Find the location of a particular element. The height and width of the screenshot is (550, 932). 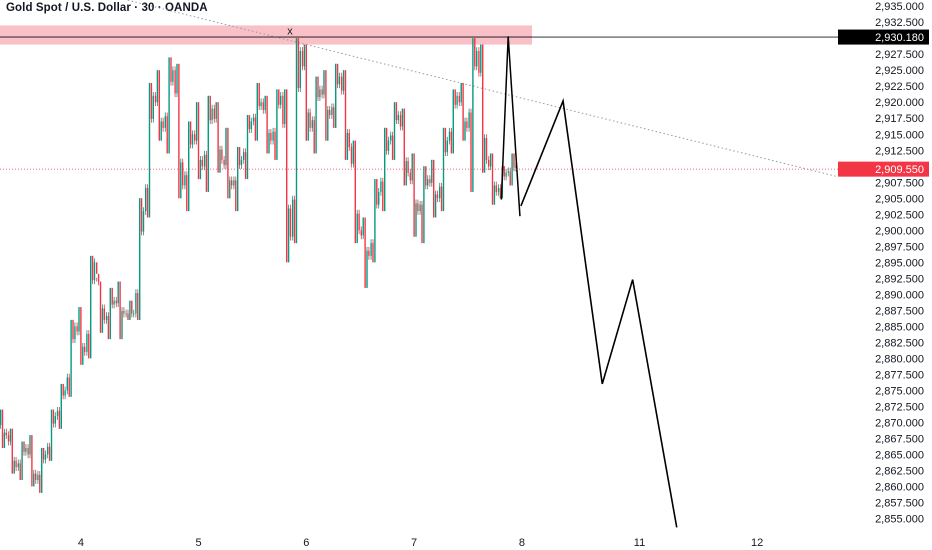

y-tick-label: 2,900.000 is located at coordinates (899, 231).